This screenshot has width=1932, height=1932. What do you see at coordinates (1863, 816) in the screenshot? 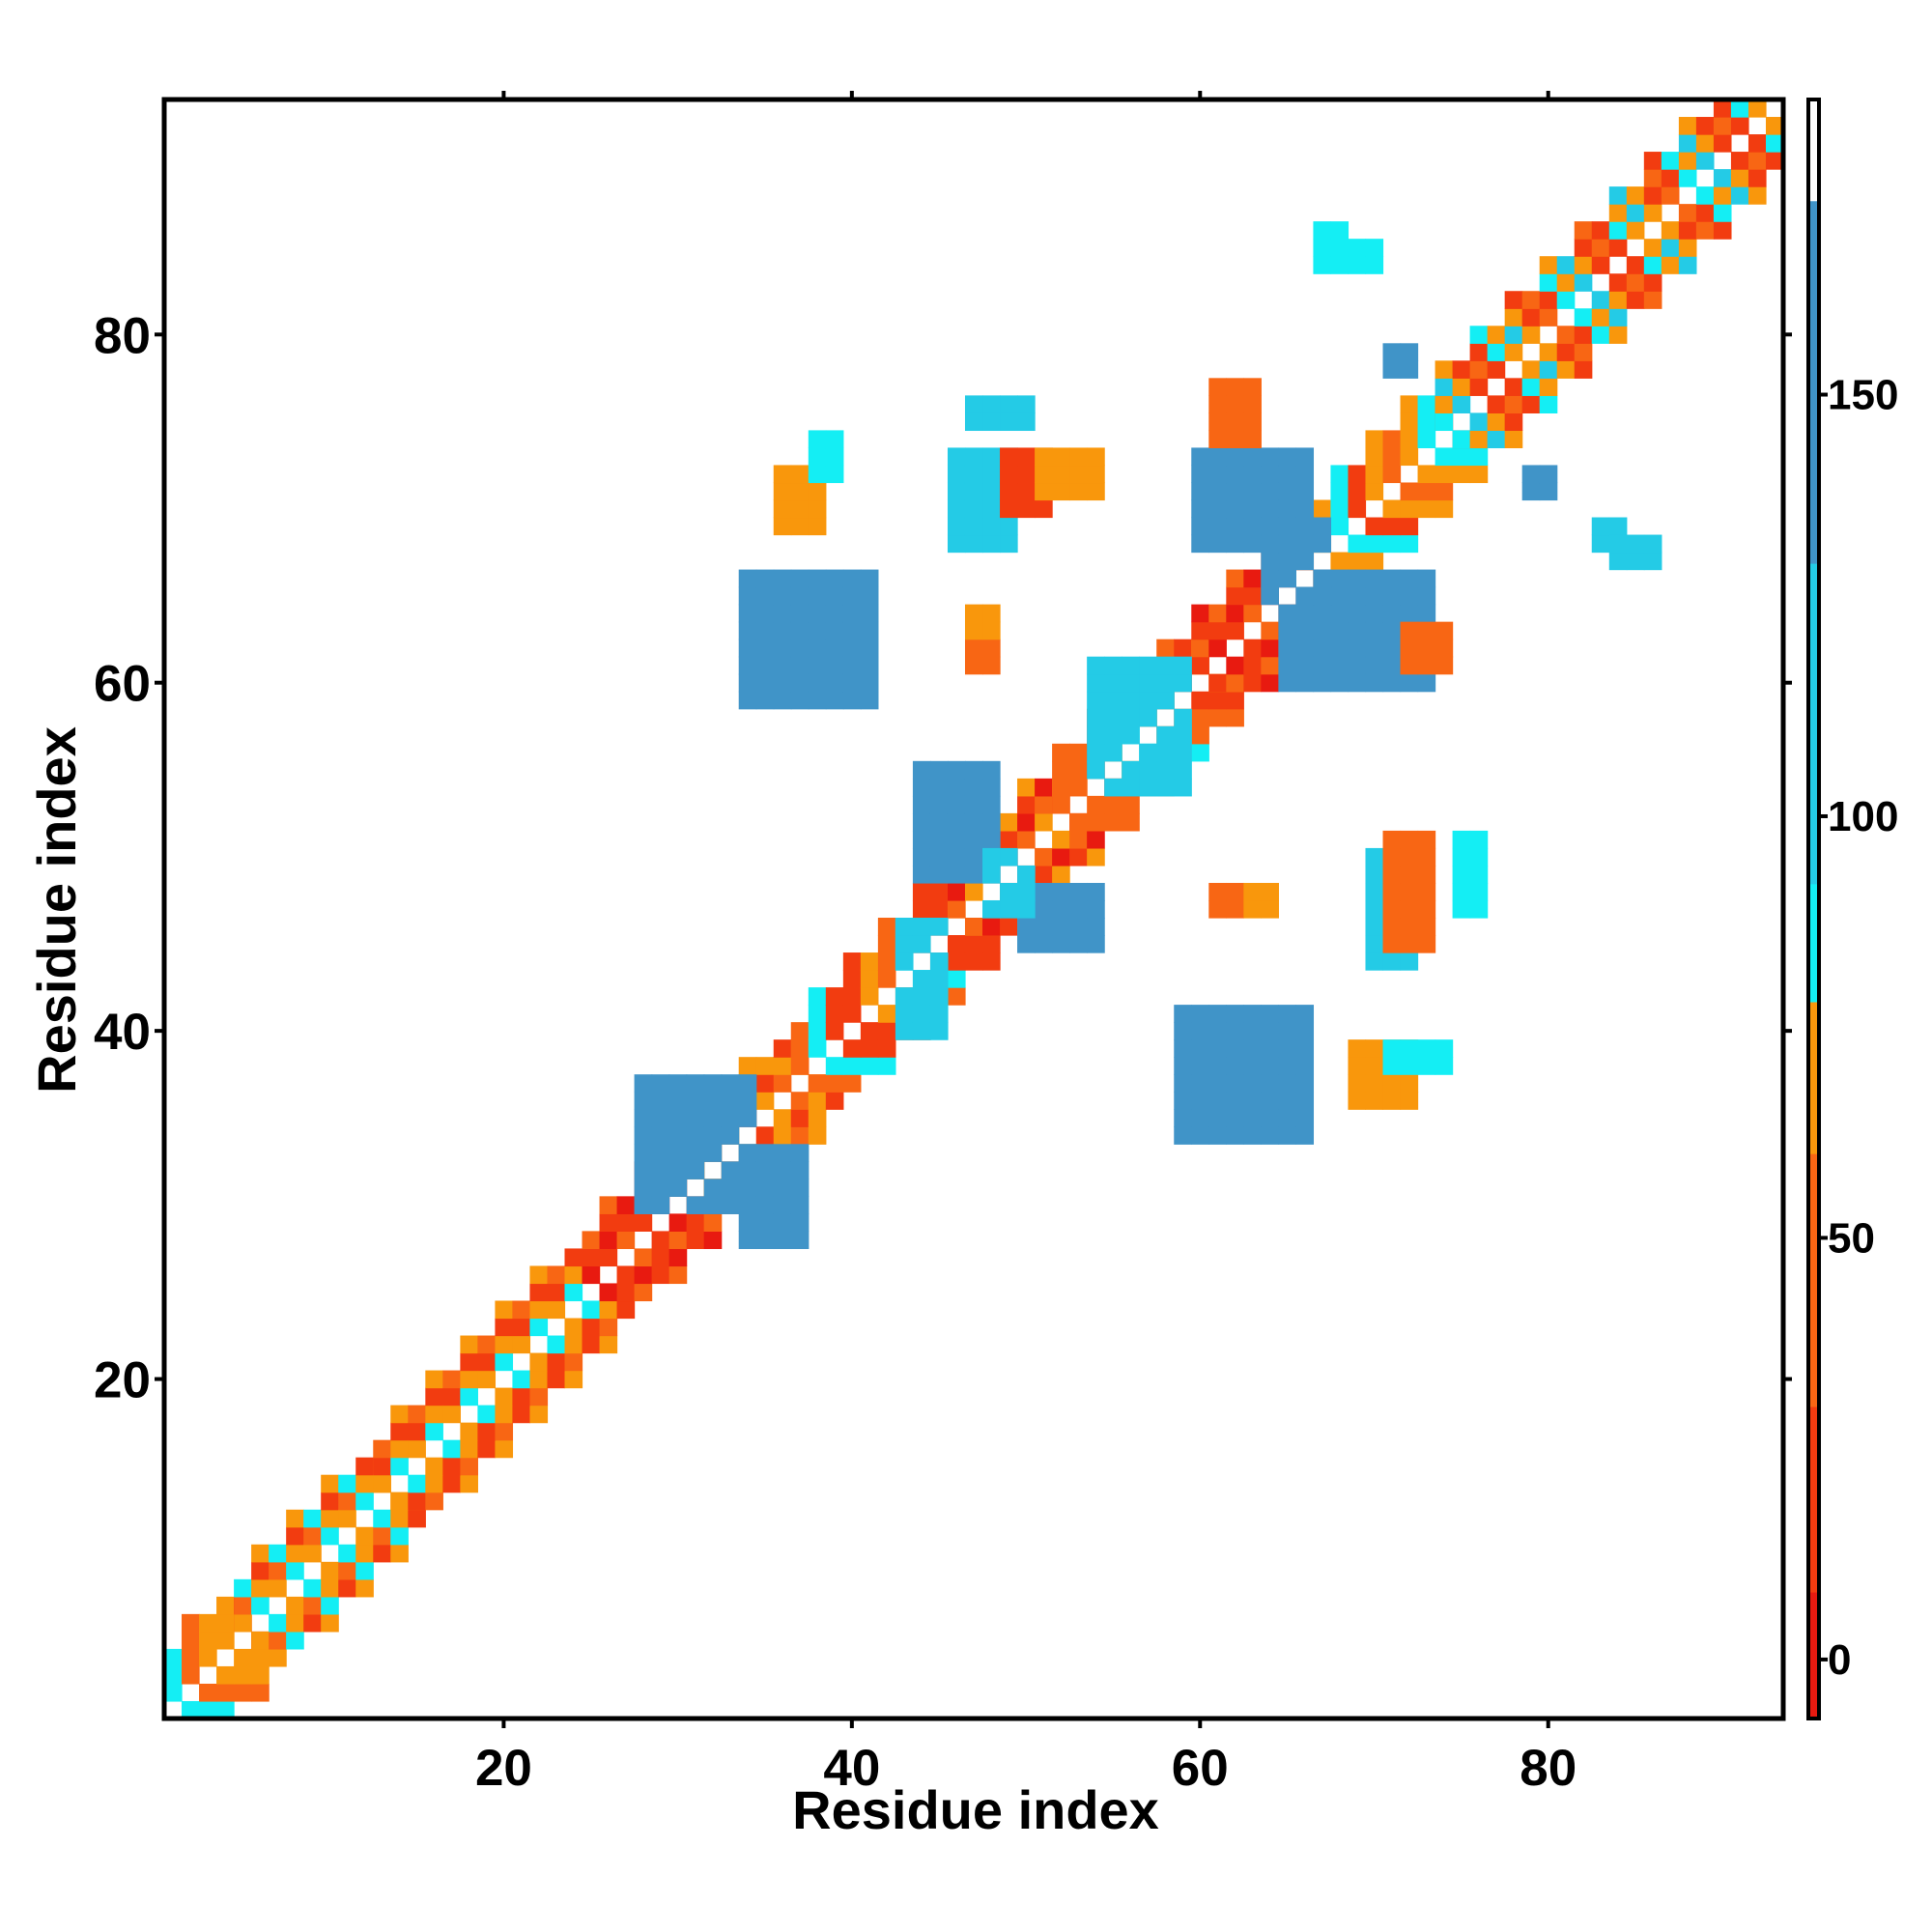
I see `colorbar-tick-label: 100` at bounding box center [1863, 816].